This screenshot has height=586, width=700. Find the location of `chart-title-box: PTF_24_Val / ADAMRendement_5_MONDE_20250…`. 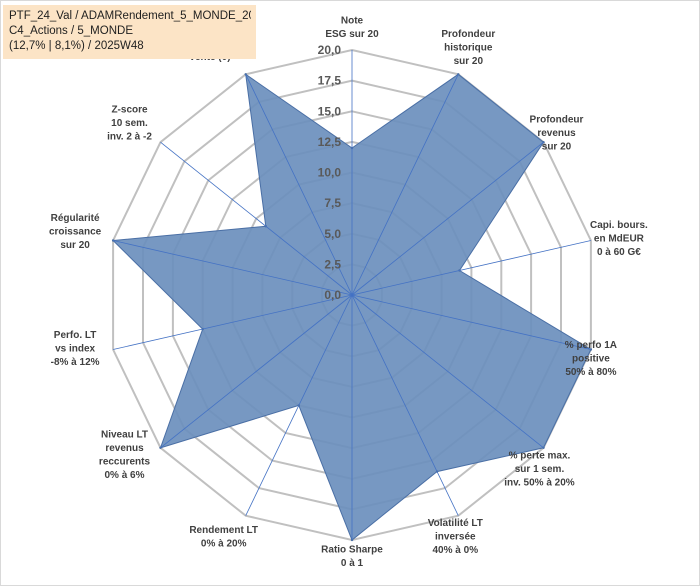

chart-title-box: PTF_24_Val / ADAMRendement_5_MONDE_20250… is located at coordinates (129, 32).